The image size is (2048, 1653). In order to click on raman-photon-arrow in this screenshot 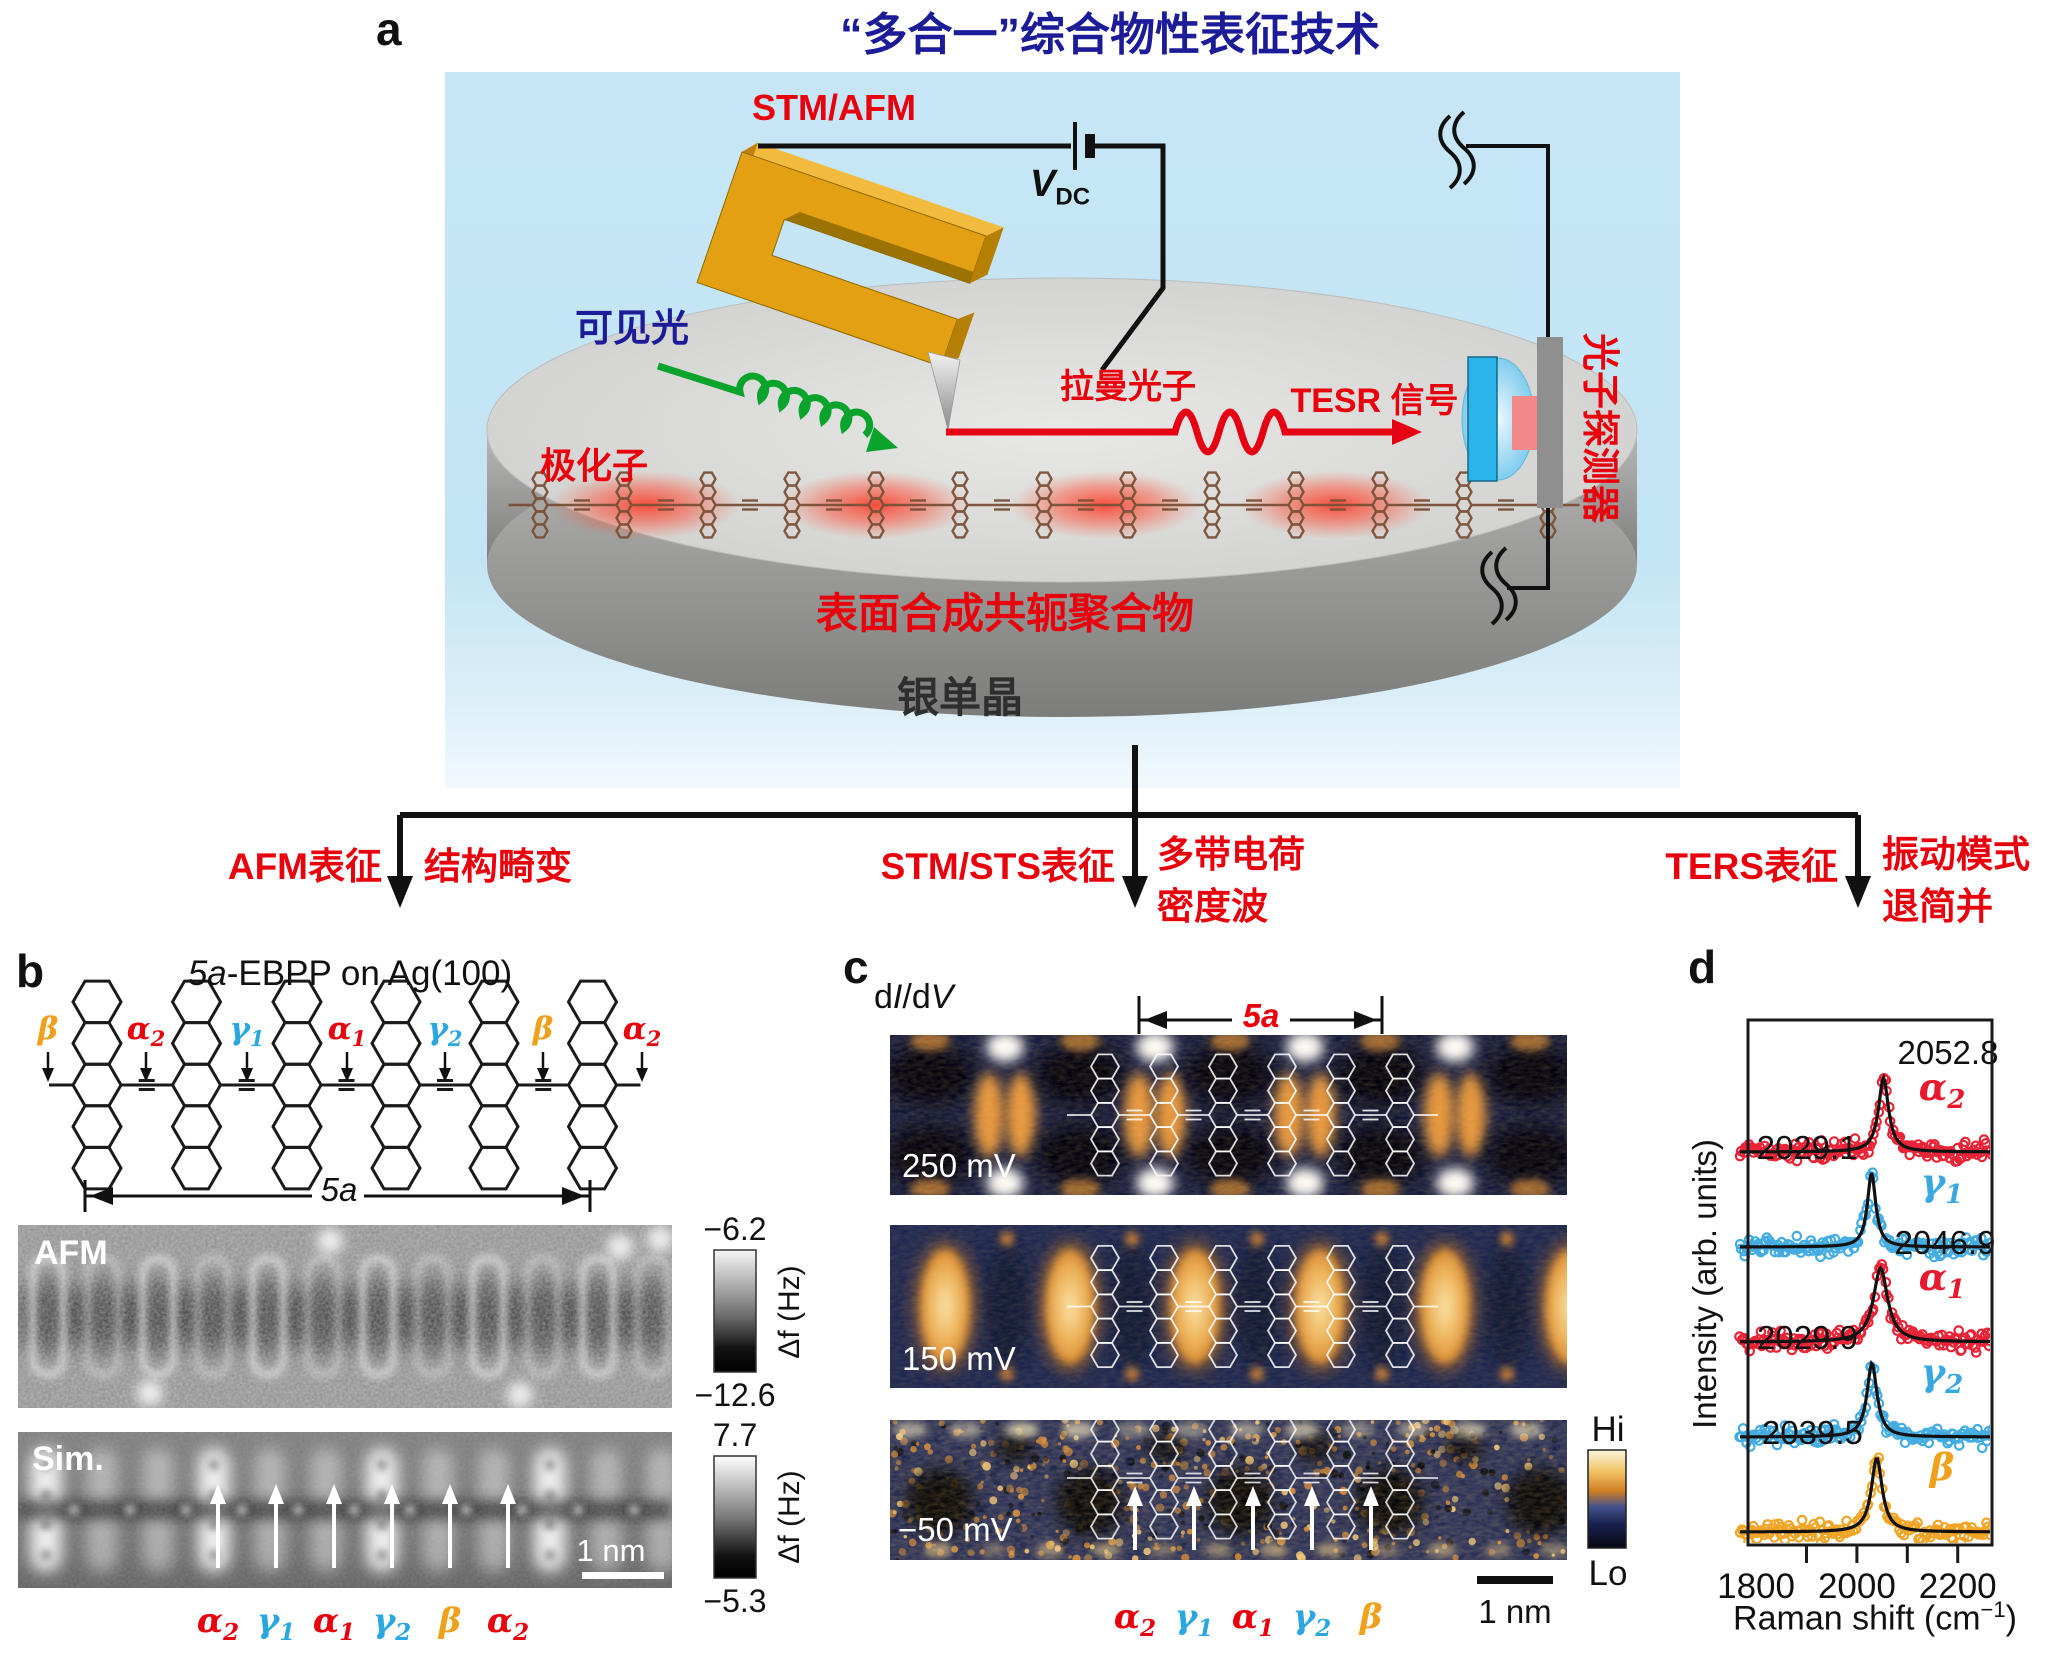, I will do `click(1171, 432)`.